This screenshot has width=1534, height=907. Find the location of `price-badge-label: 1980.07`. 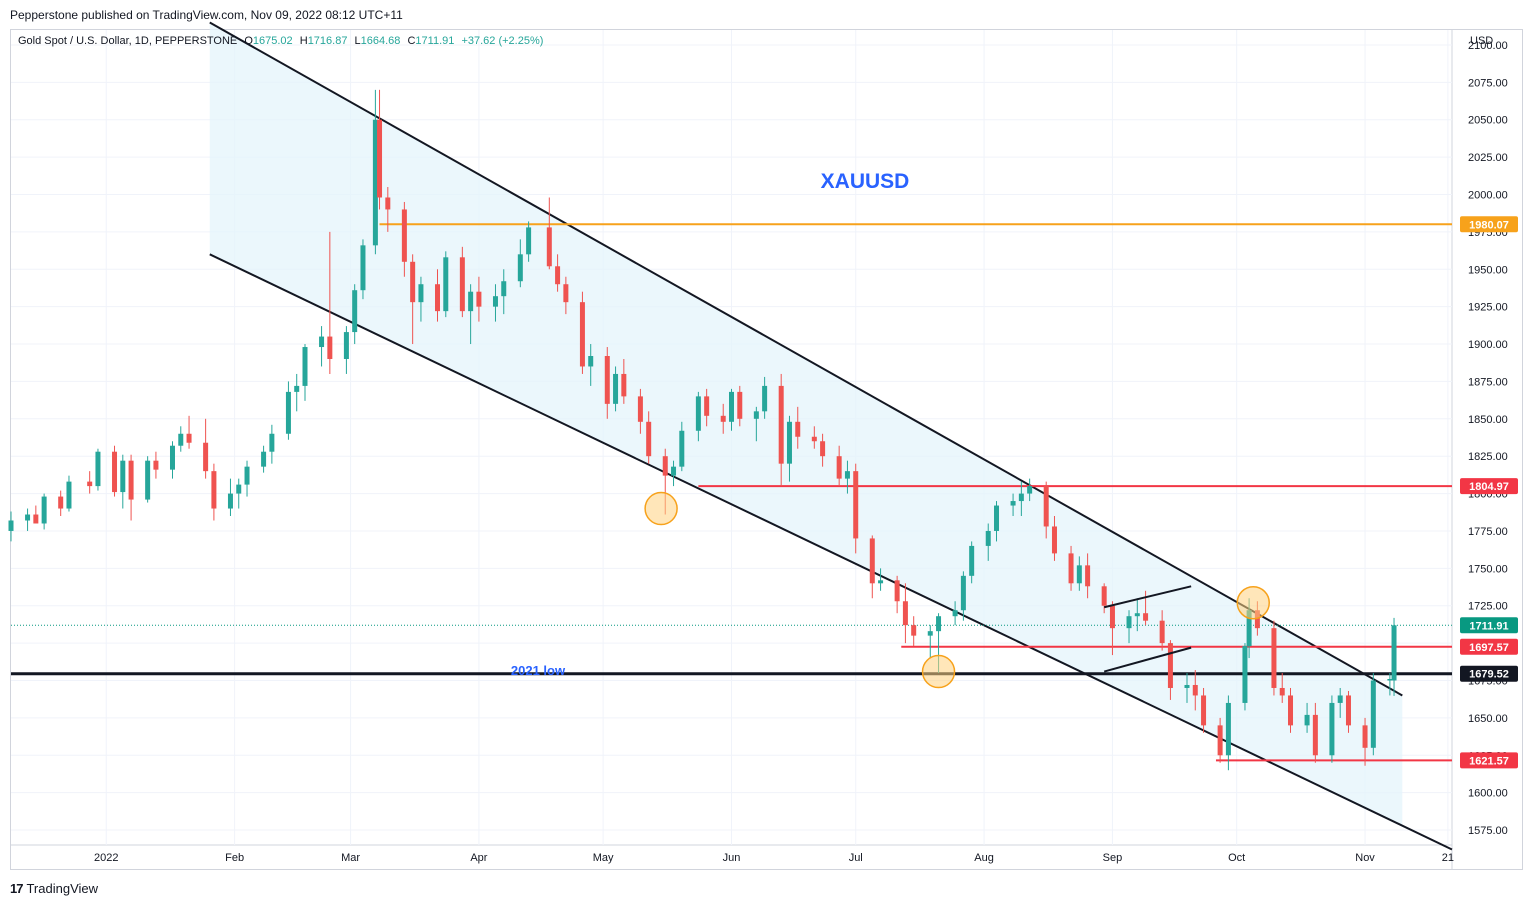

price-badge-label: 1980.07 is located at coordinates (1489, 225).